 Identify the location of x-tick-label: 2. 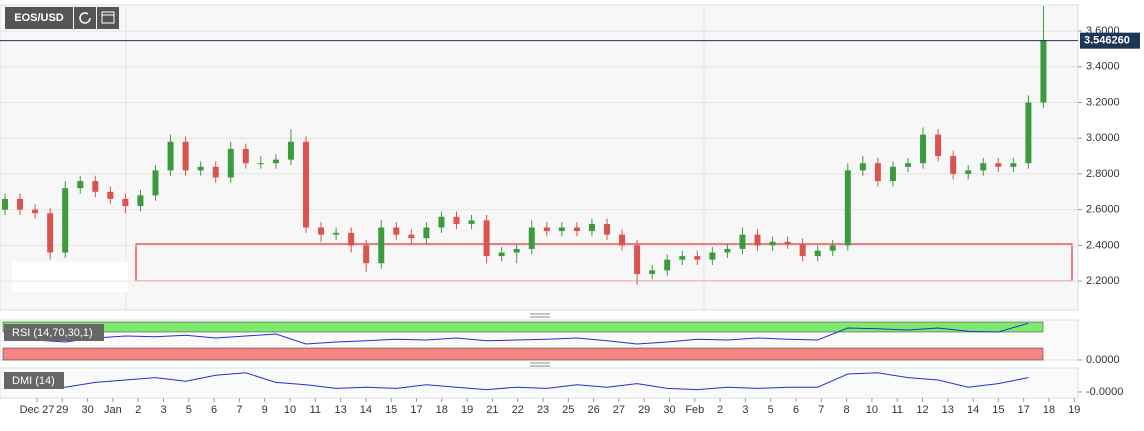
(720, 410).